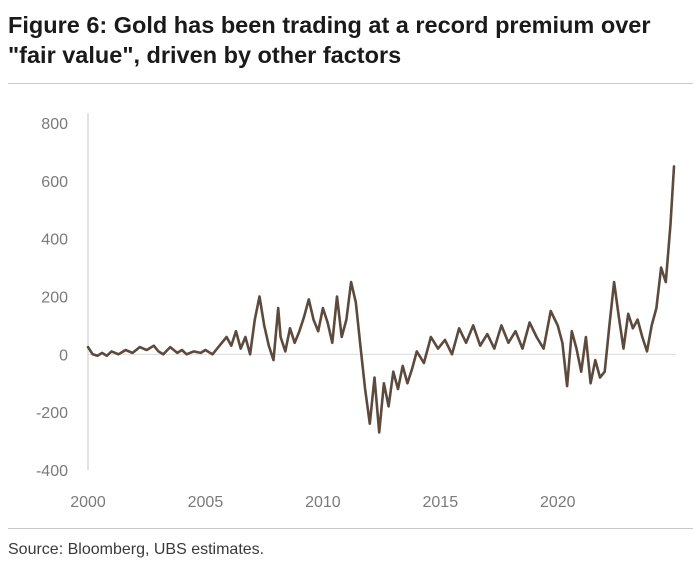 The width and height of the screenshot is (700, 585). What do you see at coordinates (136, 549) in the screenshot?
I see `source-note: Source: Bloomberg, UBS estimates.` at bounding box center [136, 549].